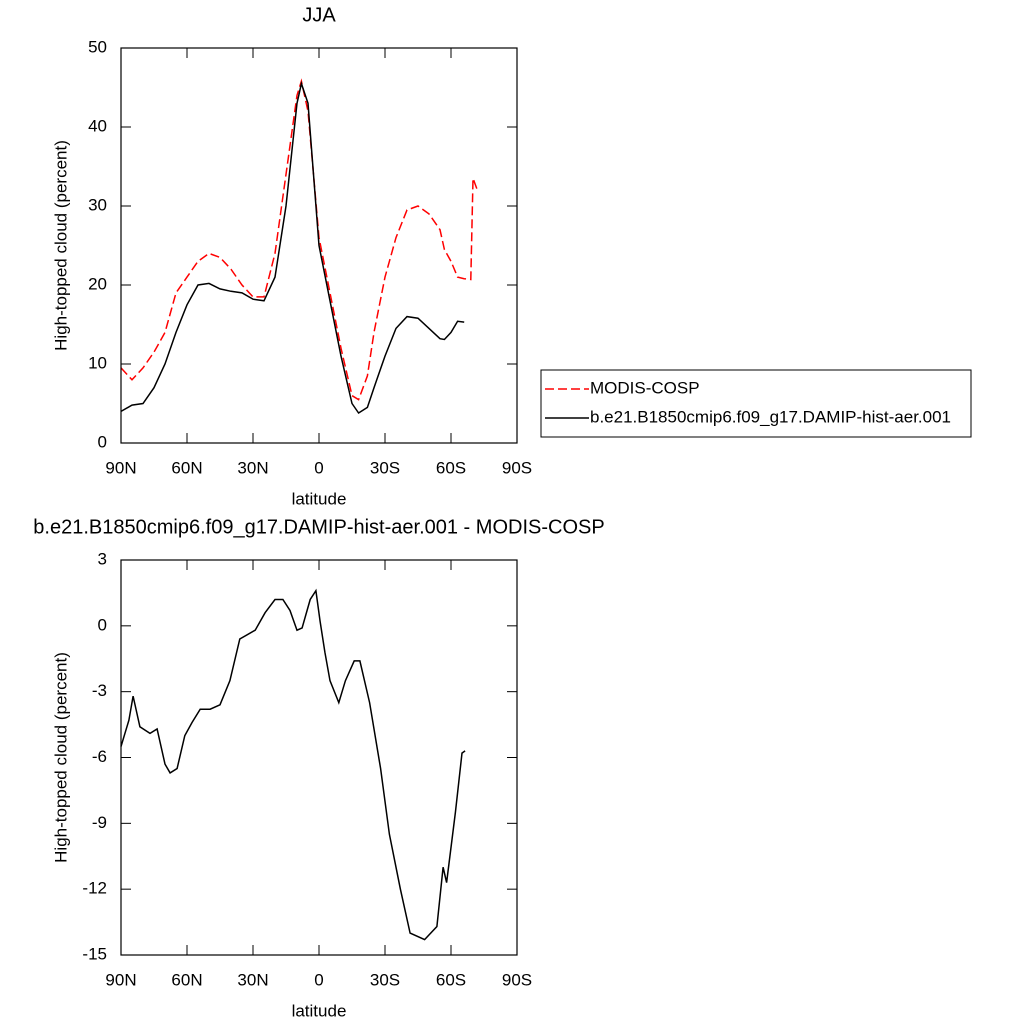 This screenshot has width=1024, height=1024. I want to click on y-tick-label: 30, so click(97, 204).